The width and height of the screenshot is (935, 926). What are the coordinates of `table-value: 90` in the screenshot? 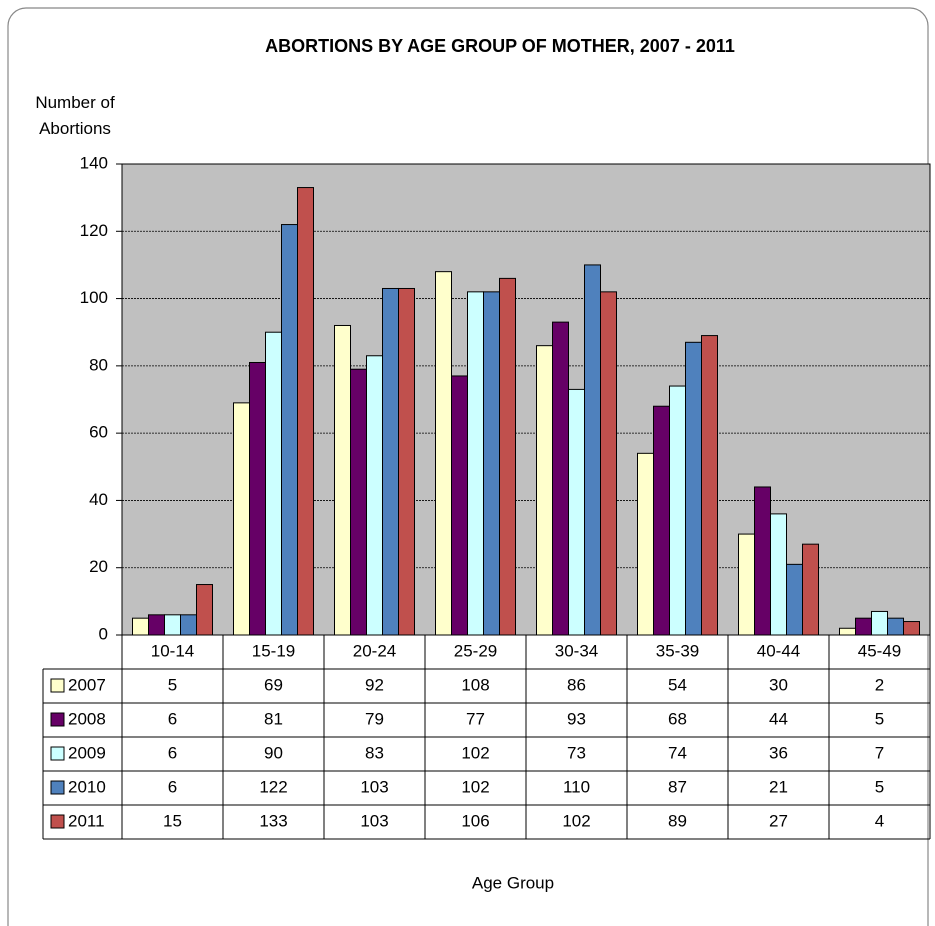 It's located at (273, 752).